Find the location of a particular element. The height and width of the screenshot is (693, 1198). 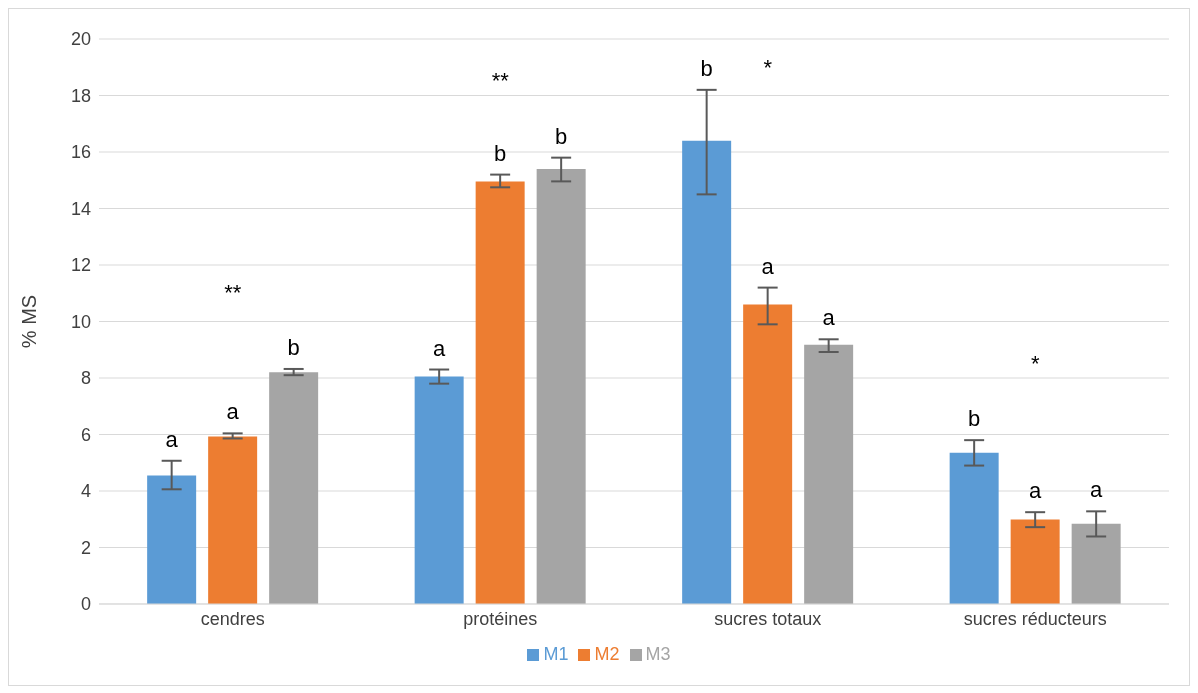

y-tick-label: 2 is located at coordinates (85, 547).